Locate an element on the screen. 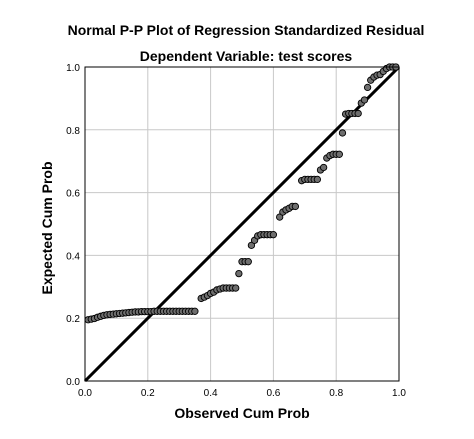 The height and width of the screenshot is (439, 474). x-tick-label-1: 0.2 is located at coordinates (148, 393).